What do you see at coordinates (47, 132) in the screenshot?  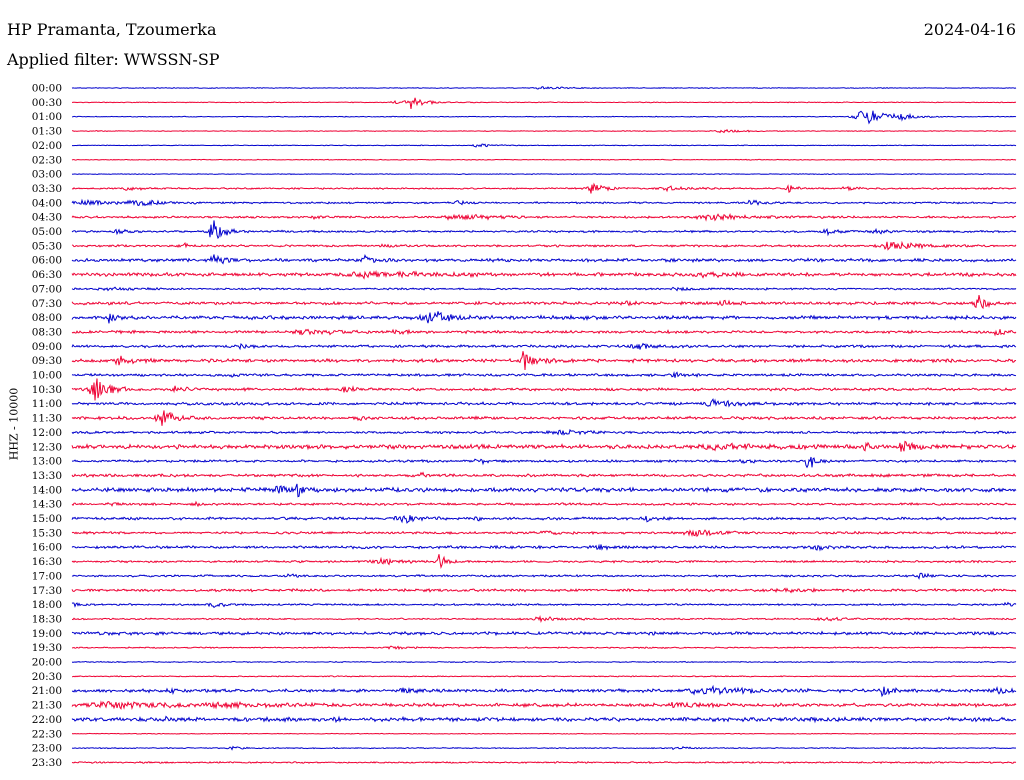 I see `time-label: 01:30` at bounding box center [47, 132].